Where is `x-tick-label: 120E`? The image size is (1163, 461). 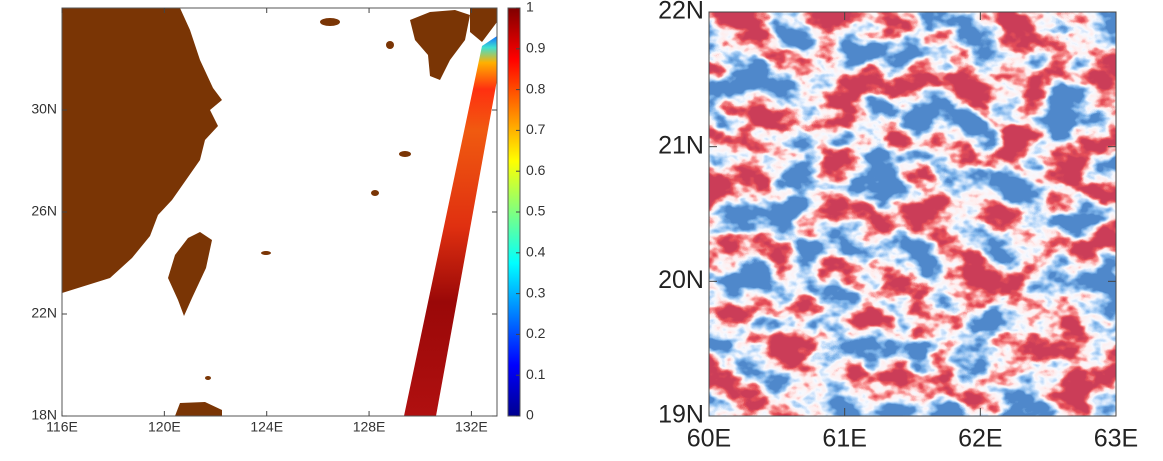 x-tick-label: 120E is located at coordinates (164, 427).